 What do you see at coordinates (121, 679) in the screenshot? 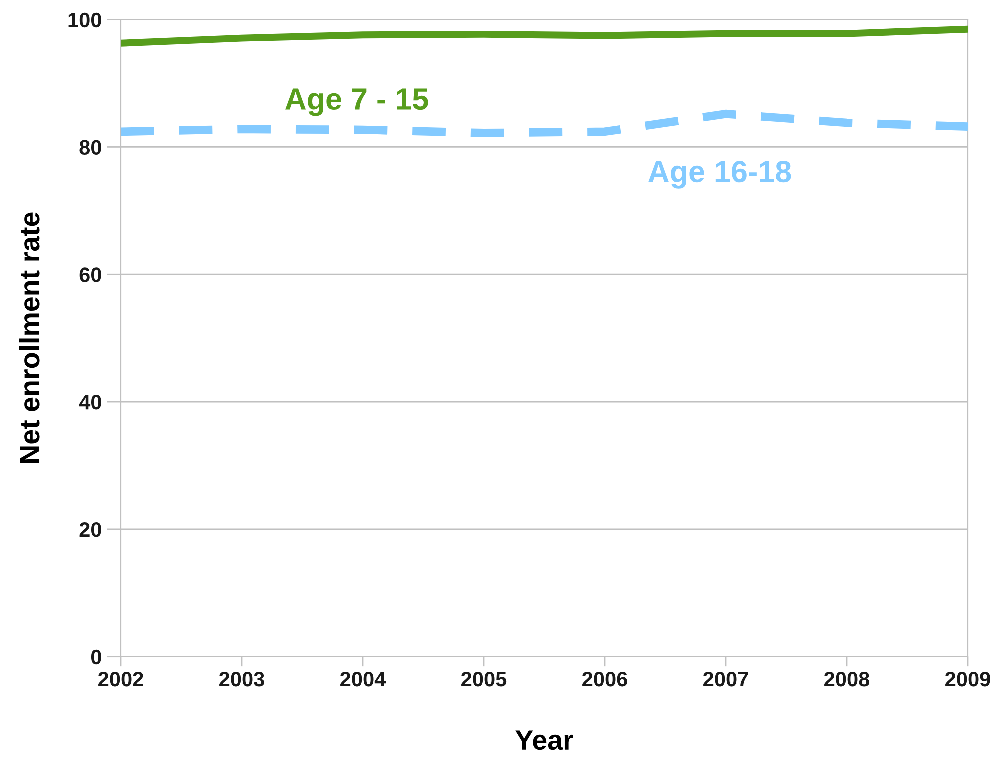
I see `x-tick-label: 2002` at bounding box center [121, 679].